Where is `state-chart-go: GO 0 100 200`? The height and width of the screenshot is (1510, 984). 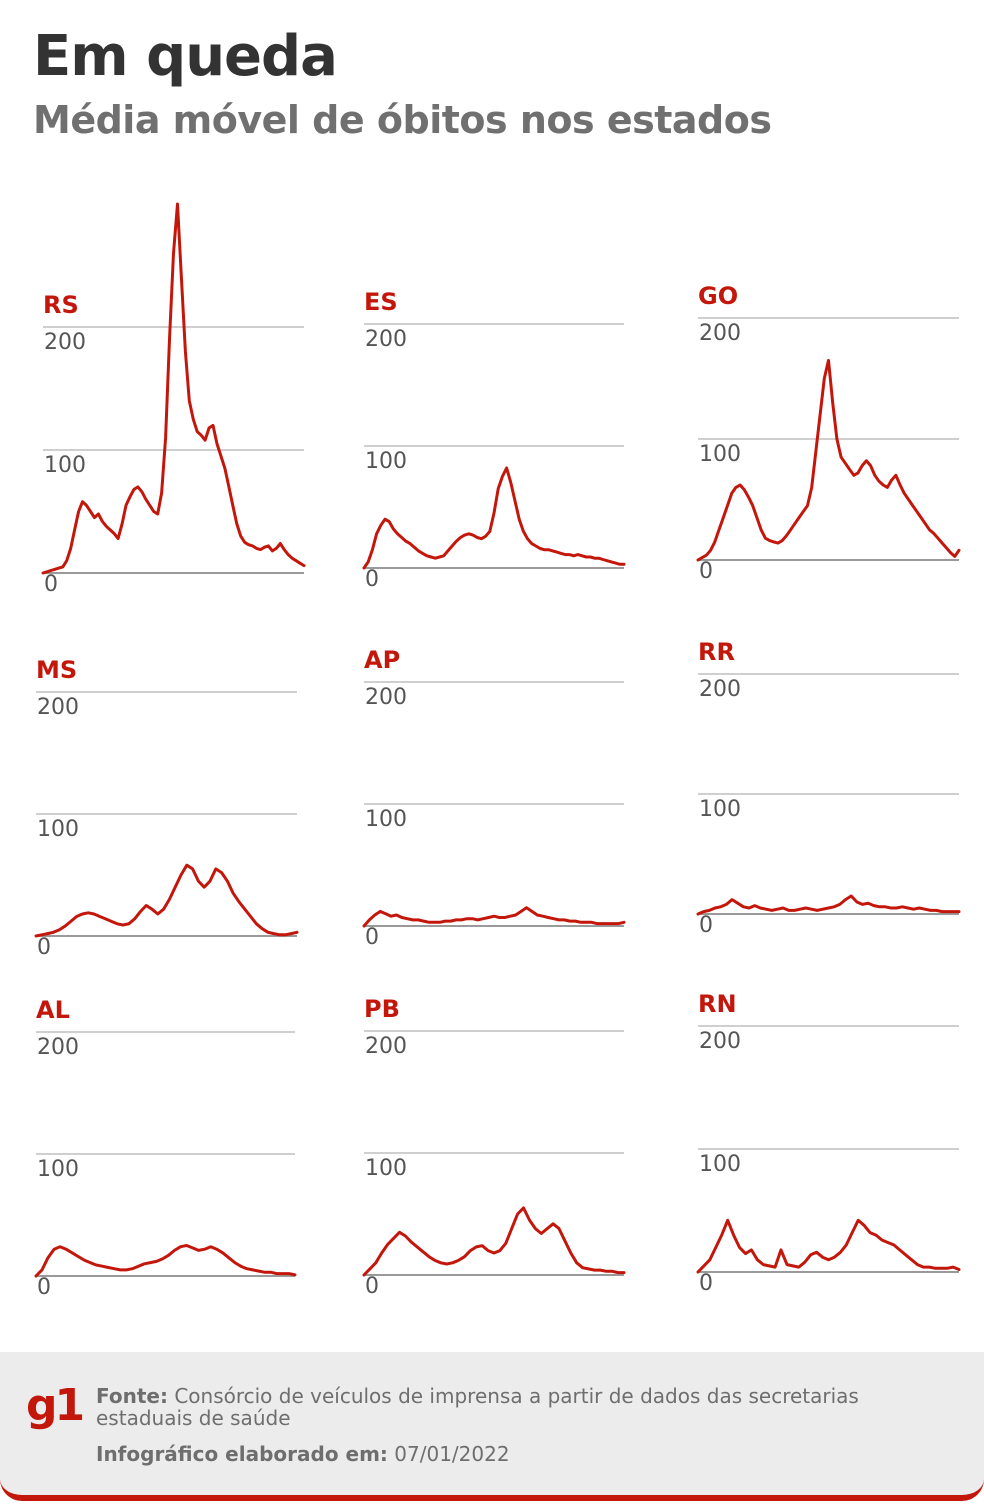 state-chart-go: GO 0 100 200 is located at coordinates (828, 416).